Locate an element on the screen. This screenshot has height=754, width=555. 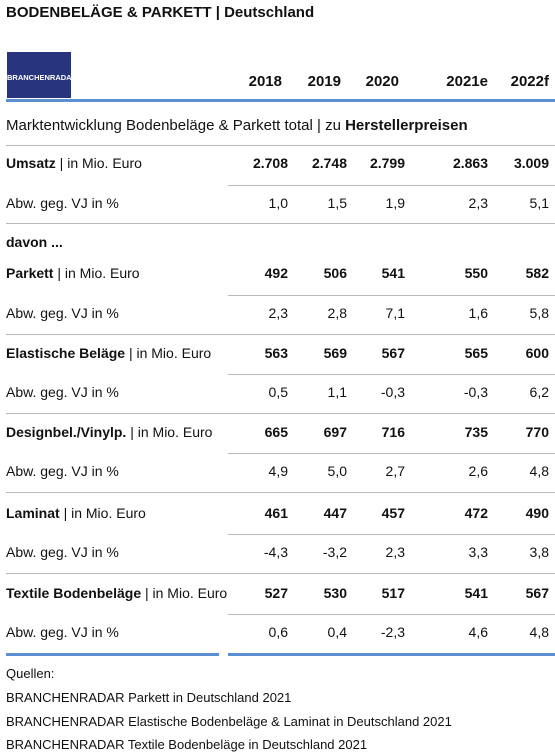
value-cell: 2.863 is located at coordinates (470, 163).